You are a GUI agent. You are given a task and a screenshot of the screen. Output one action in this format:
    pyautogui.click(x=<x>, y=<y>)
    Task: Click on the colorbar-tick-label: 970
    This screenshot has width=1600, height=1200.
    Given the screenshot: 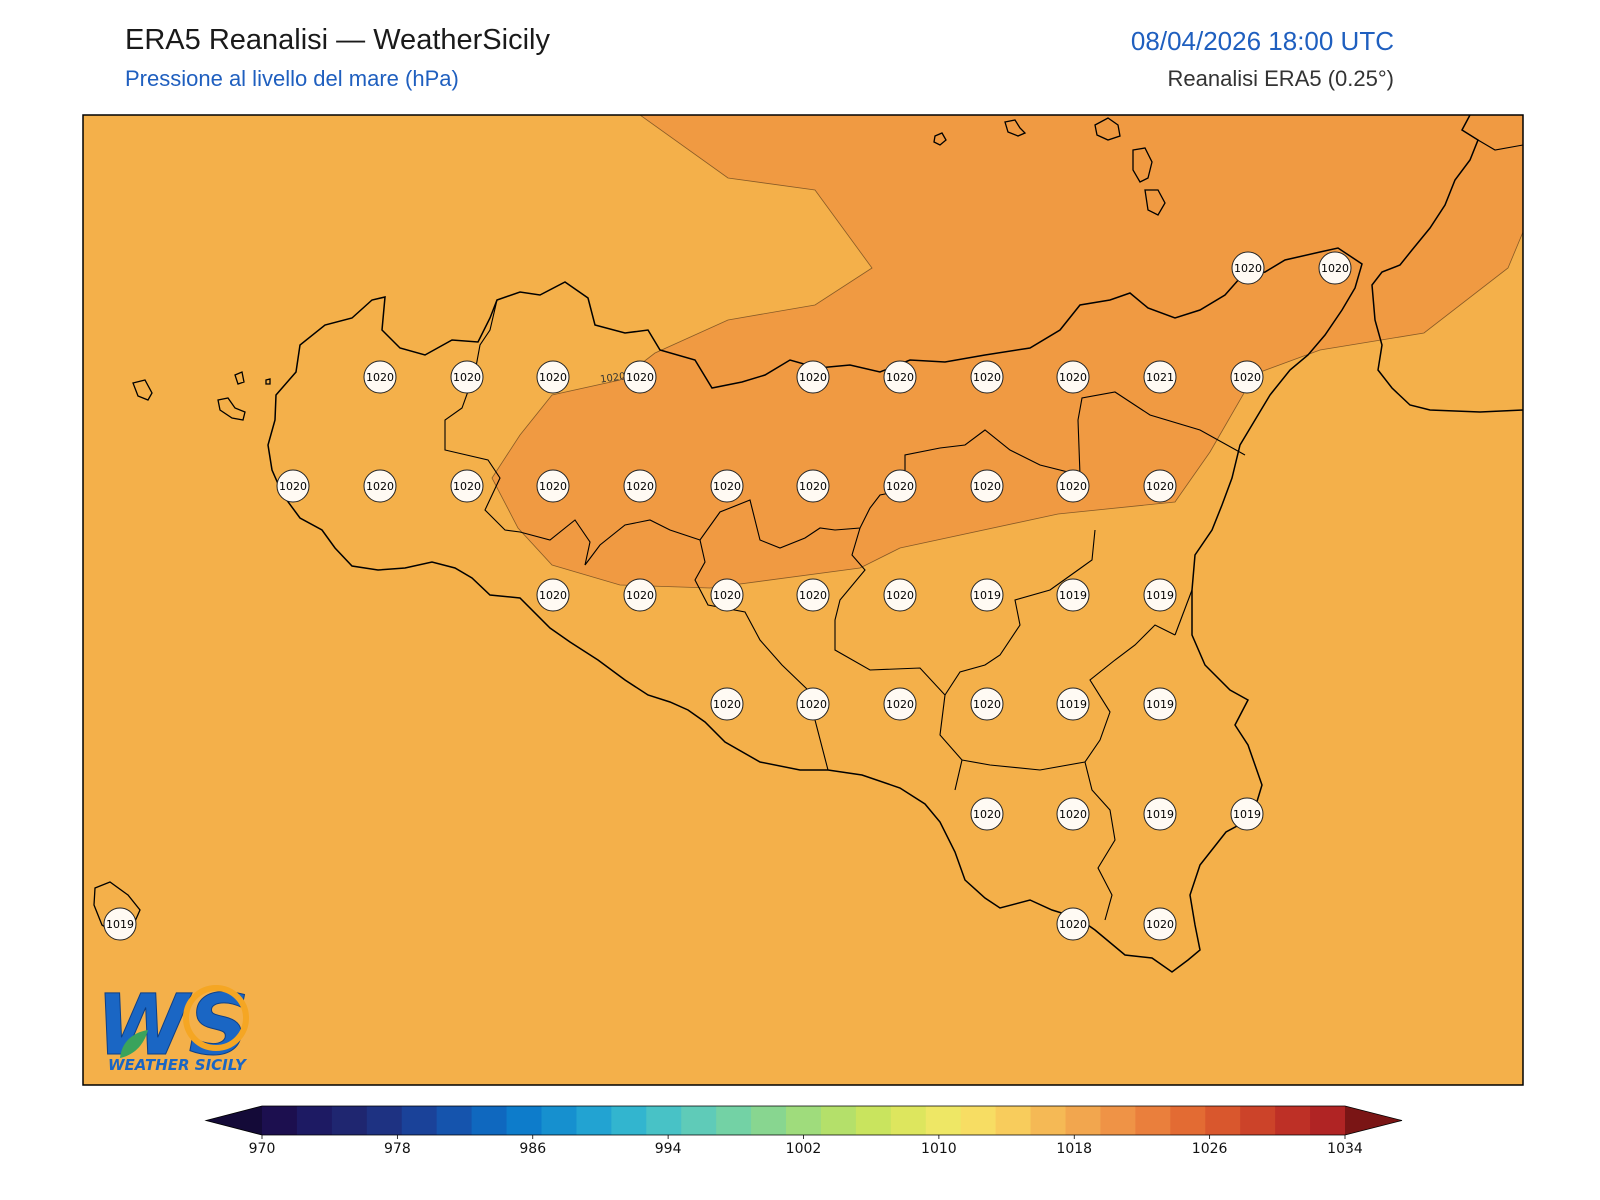 What is the action you would take?
    pyautogui.click(x=262, y=1149)
    